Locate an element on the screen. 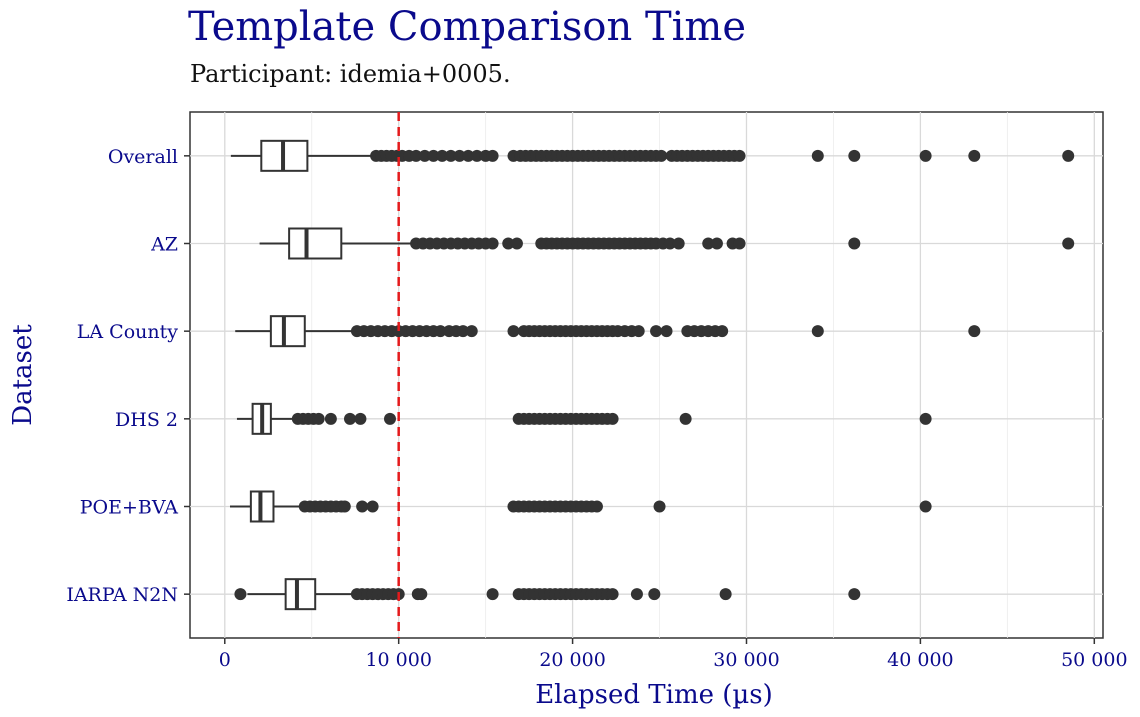 The width and height of the screenshot is (1140, 717). x-tick-label: 40 000 is located at coordinates (920, 660).